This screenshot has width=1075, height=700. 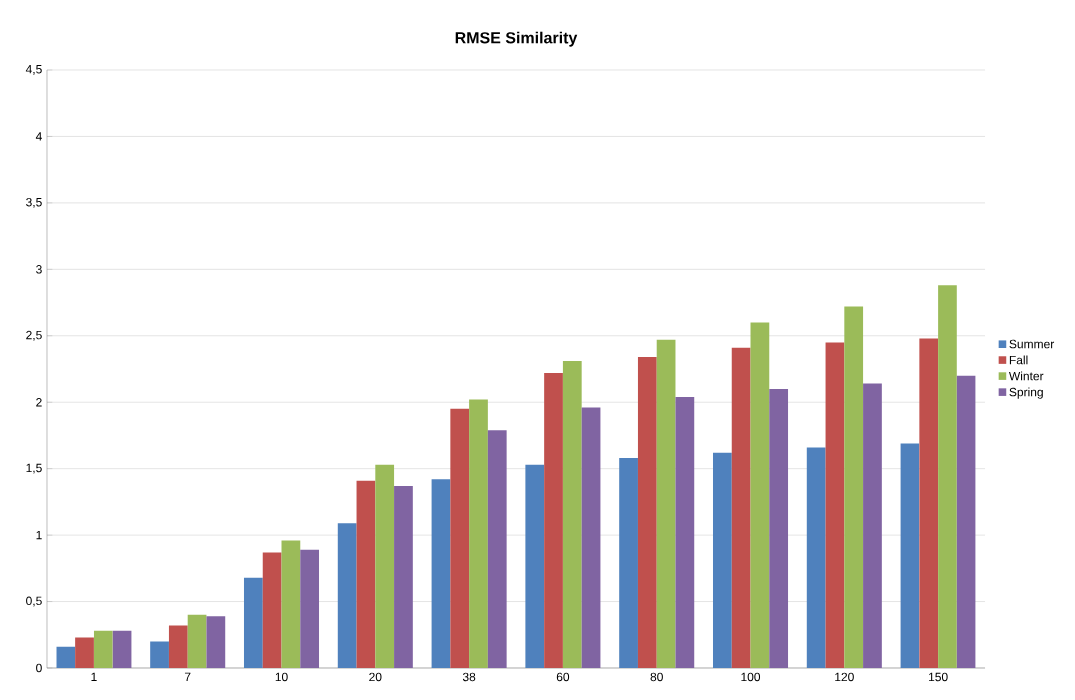 I want to click on y-tick-label: 4, so click(x=38, y=136).